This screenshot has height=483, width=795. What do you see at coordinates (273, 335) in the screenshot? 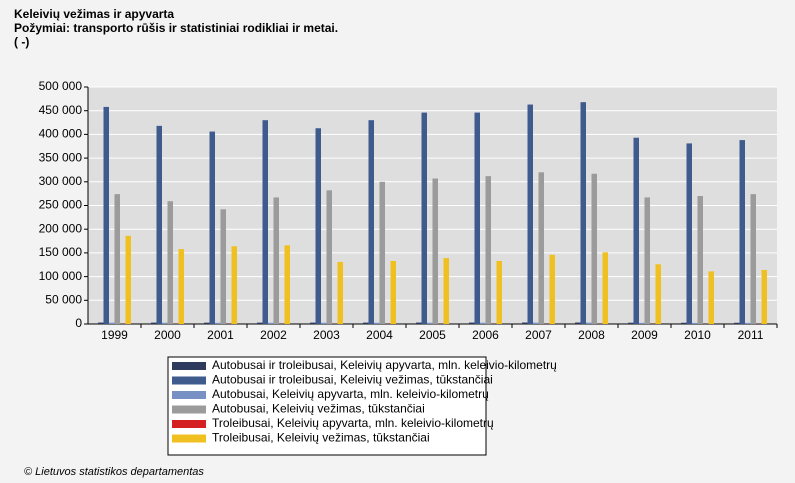
I see `x-tick-label: 2002` at bounding box center [273, 335].